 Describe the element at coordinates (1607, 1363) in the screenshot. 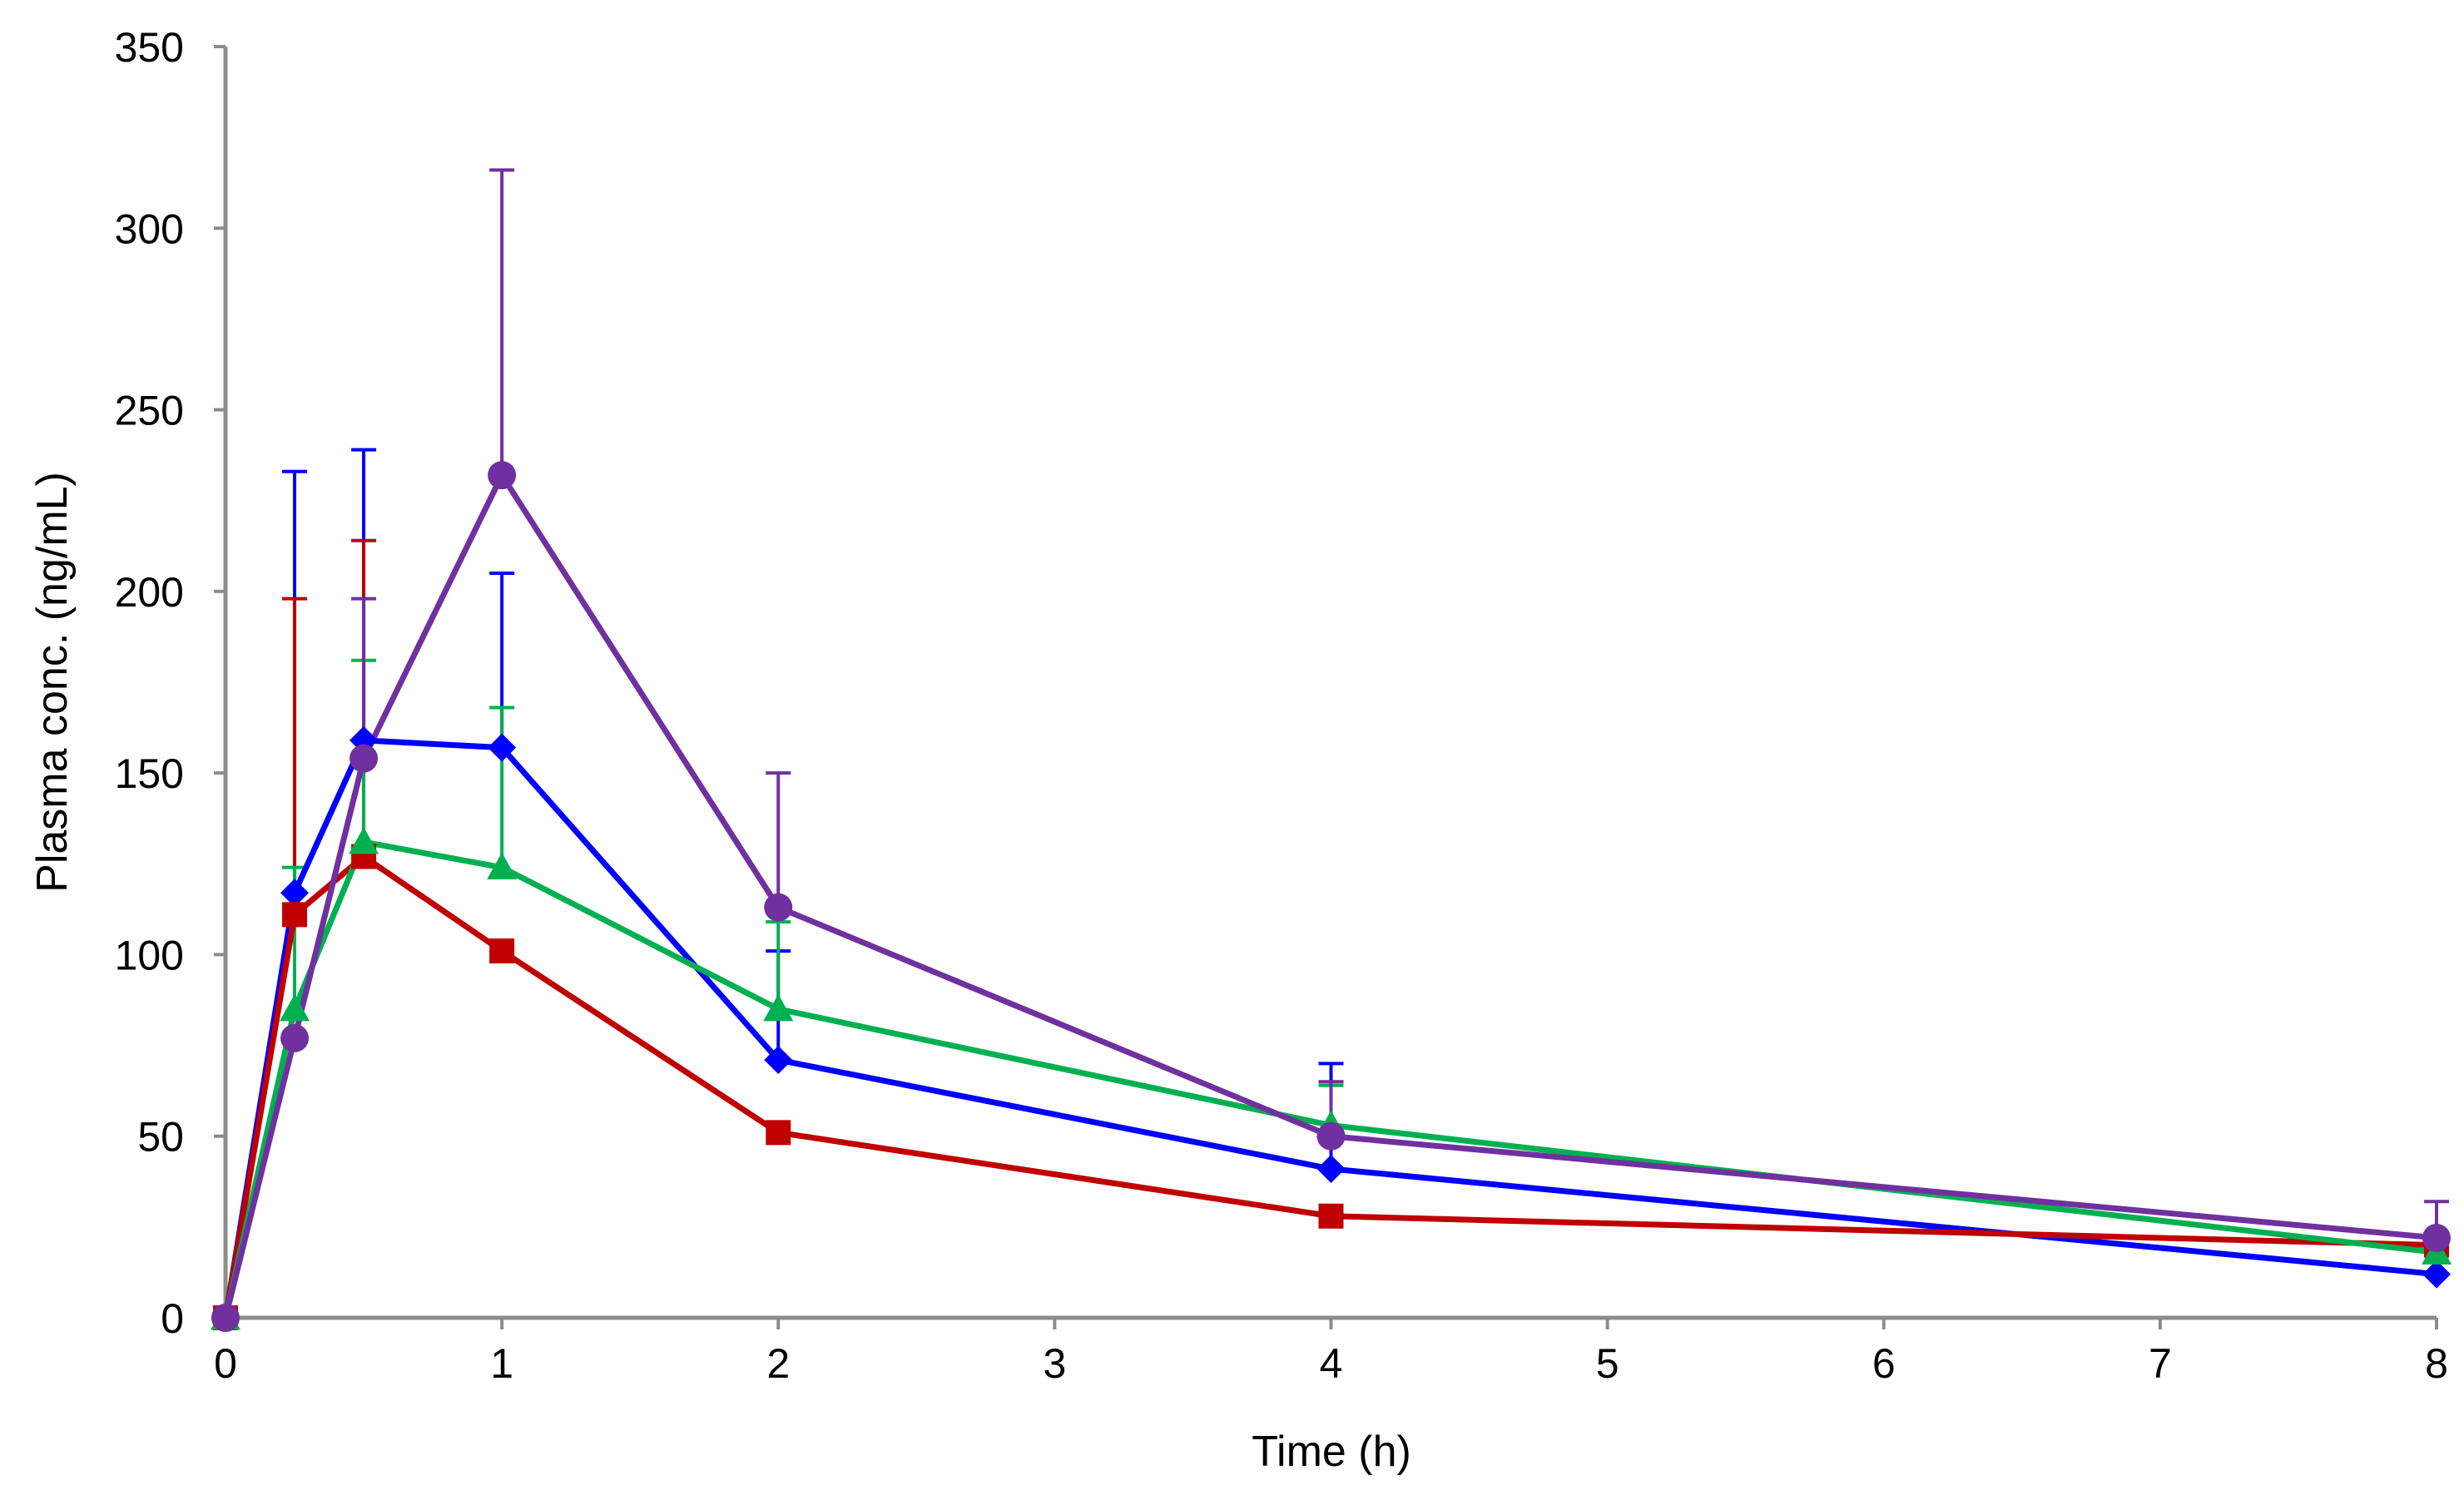

I see `x-tick-label: 5` at that location.